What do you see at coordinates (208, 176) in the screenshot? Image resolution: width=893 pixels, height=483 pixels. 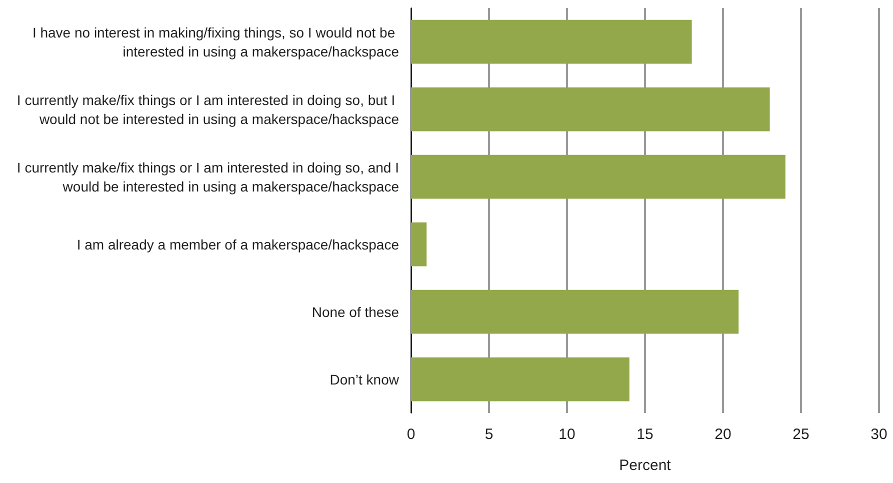 I see `y-tick-label: I currently make/fix things or I am interested in doing so, and I would be interested in using a makerspace/hackspace` at bounding box center [208, 176].